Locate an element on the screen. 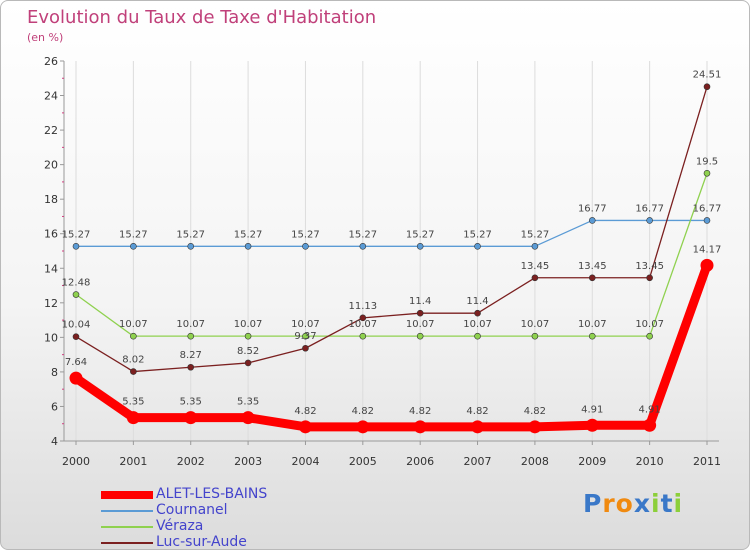 The width and height of the screenshot is (750, 550). y-tick-label: 4 is located at coordinates (54, 441).